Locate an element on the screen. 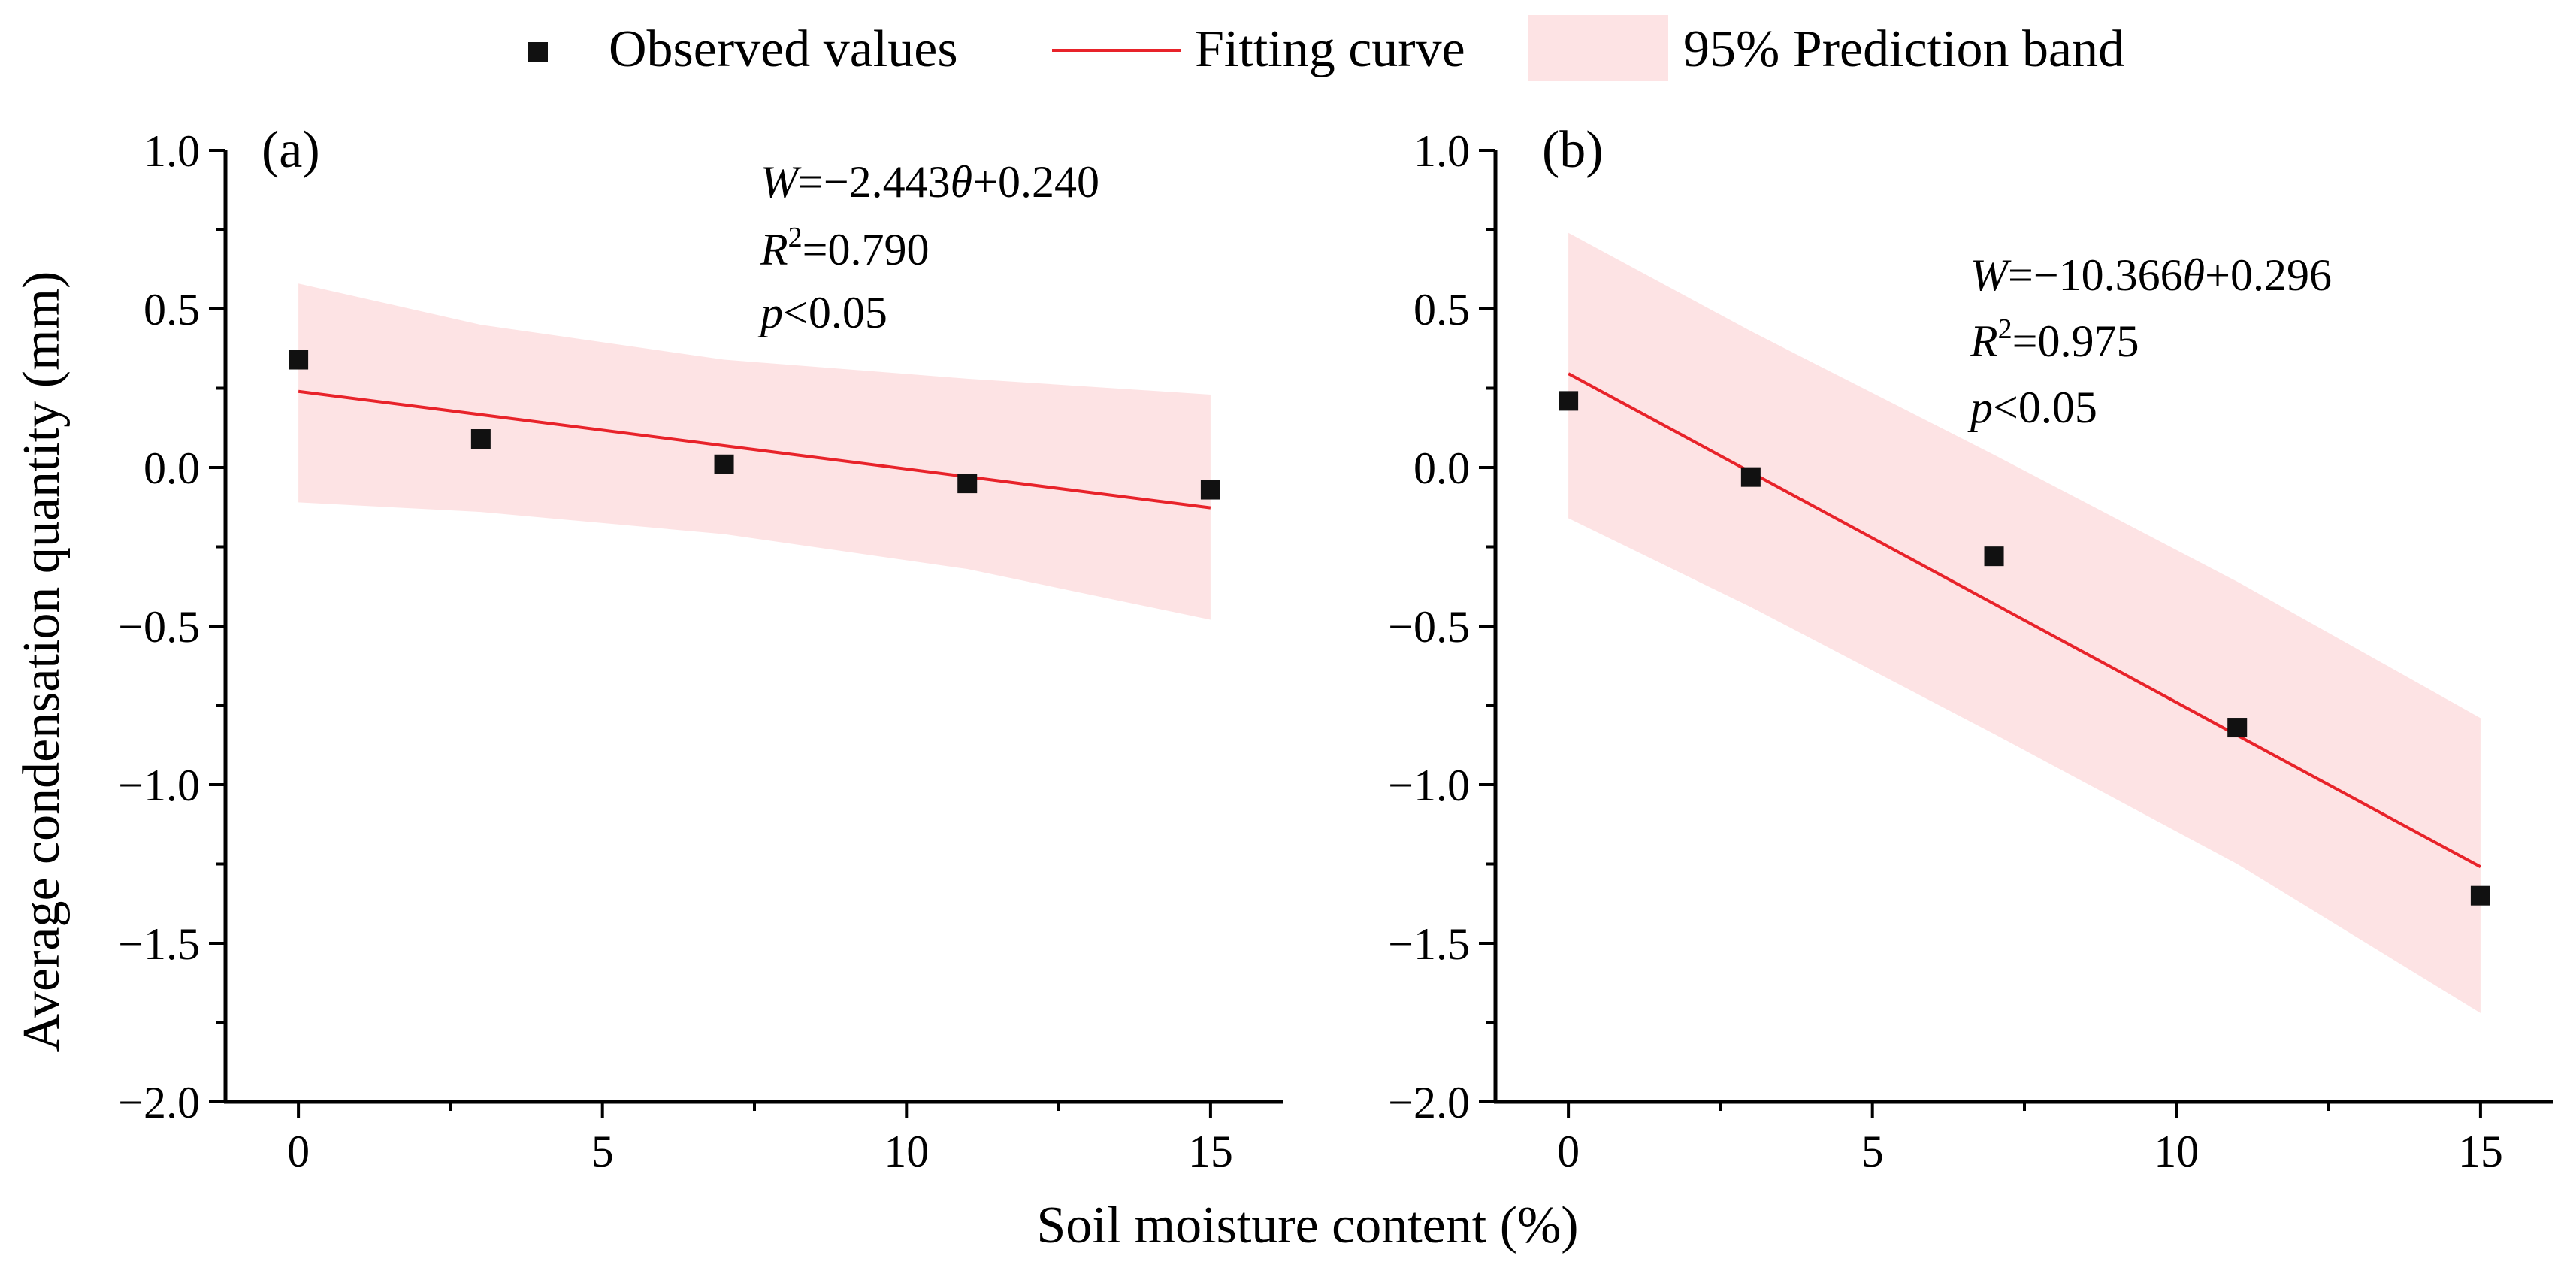 This screenshot has height=1280, width=2576. legend-label-observed: Observed values is located at coordinates (783, 49).